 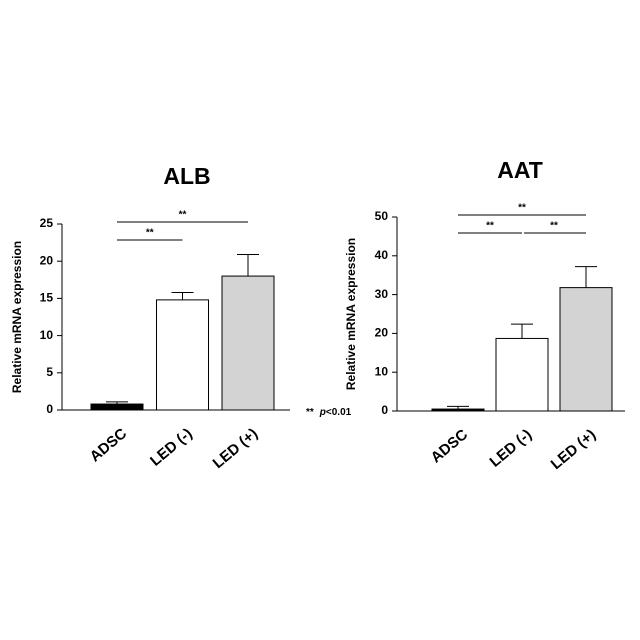 I want to click on y-tick-label: 50, so click(x=382, y=216).